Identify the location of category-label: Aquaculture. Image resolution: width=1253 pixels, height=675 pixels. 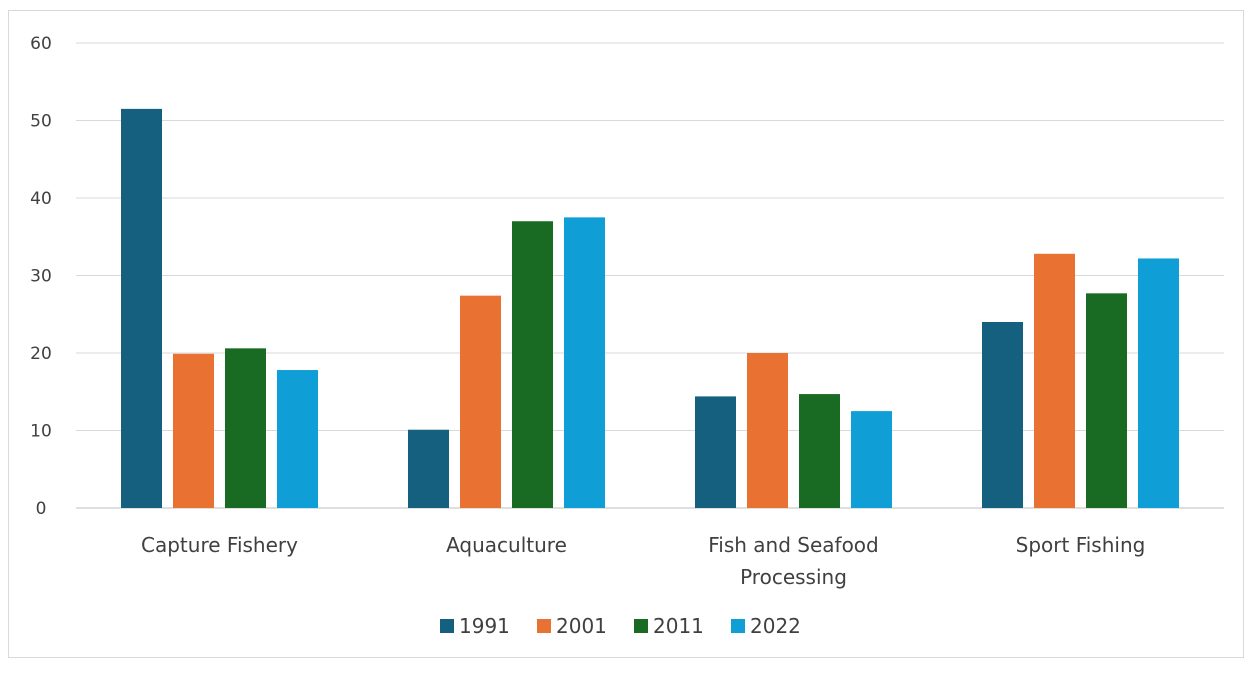
(506, 545).